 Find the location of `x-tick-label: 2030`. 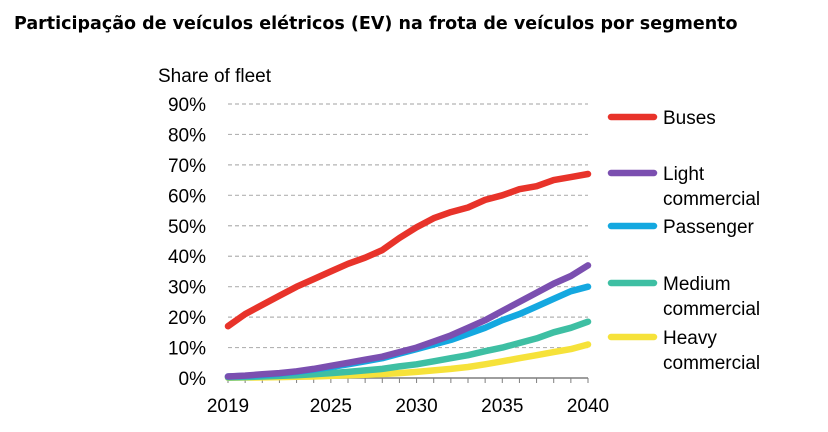

x-tick-label: 2030 is located at coordinates (416, 406).